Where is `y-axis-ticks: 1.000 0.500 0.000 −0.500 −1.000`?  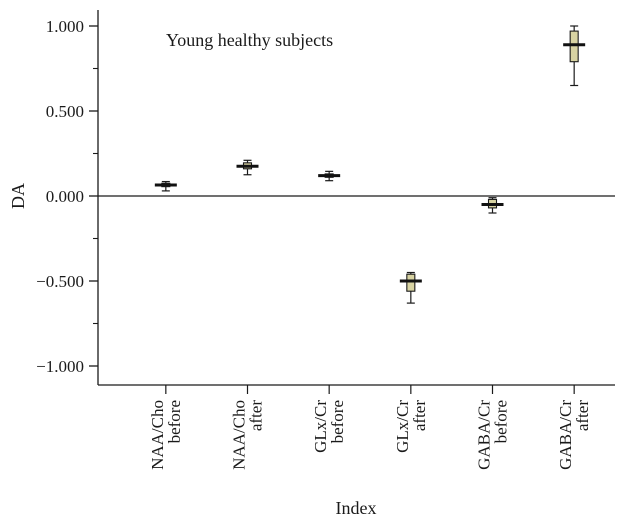
y-axis-ticks: 1.000 0.500 0.000 −0.500 −1.000 is located at coordinates (67, 196).